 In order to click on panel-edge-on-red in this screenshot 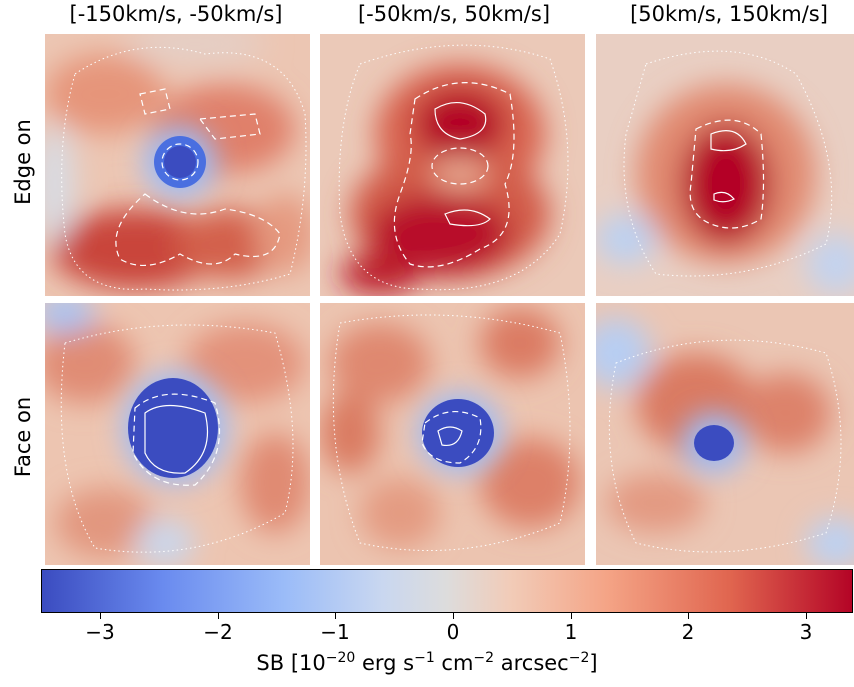, I will do `click(725, 165)`.